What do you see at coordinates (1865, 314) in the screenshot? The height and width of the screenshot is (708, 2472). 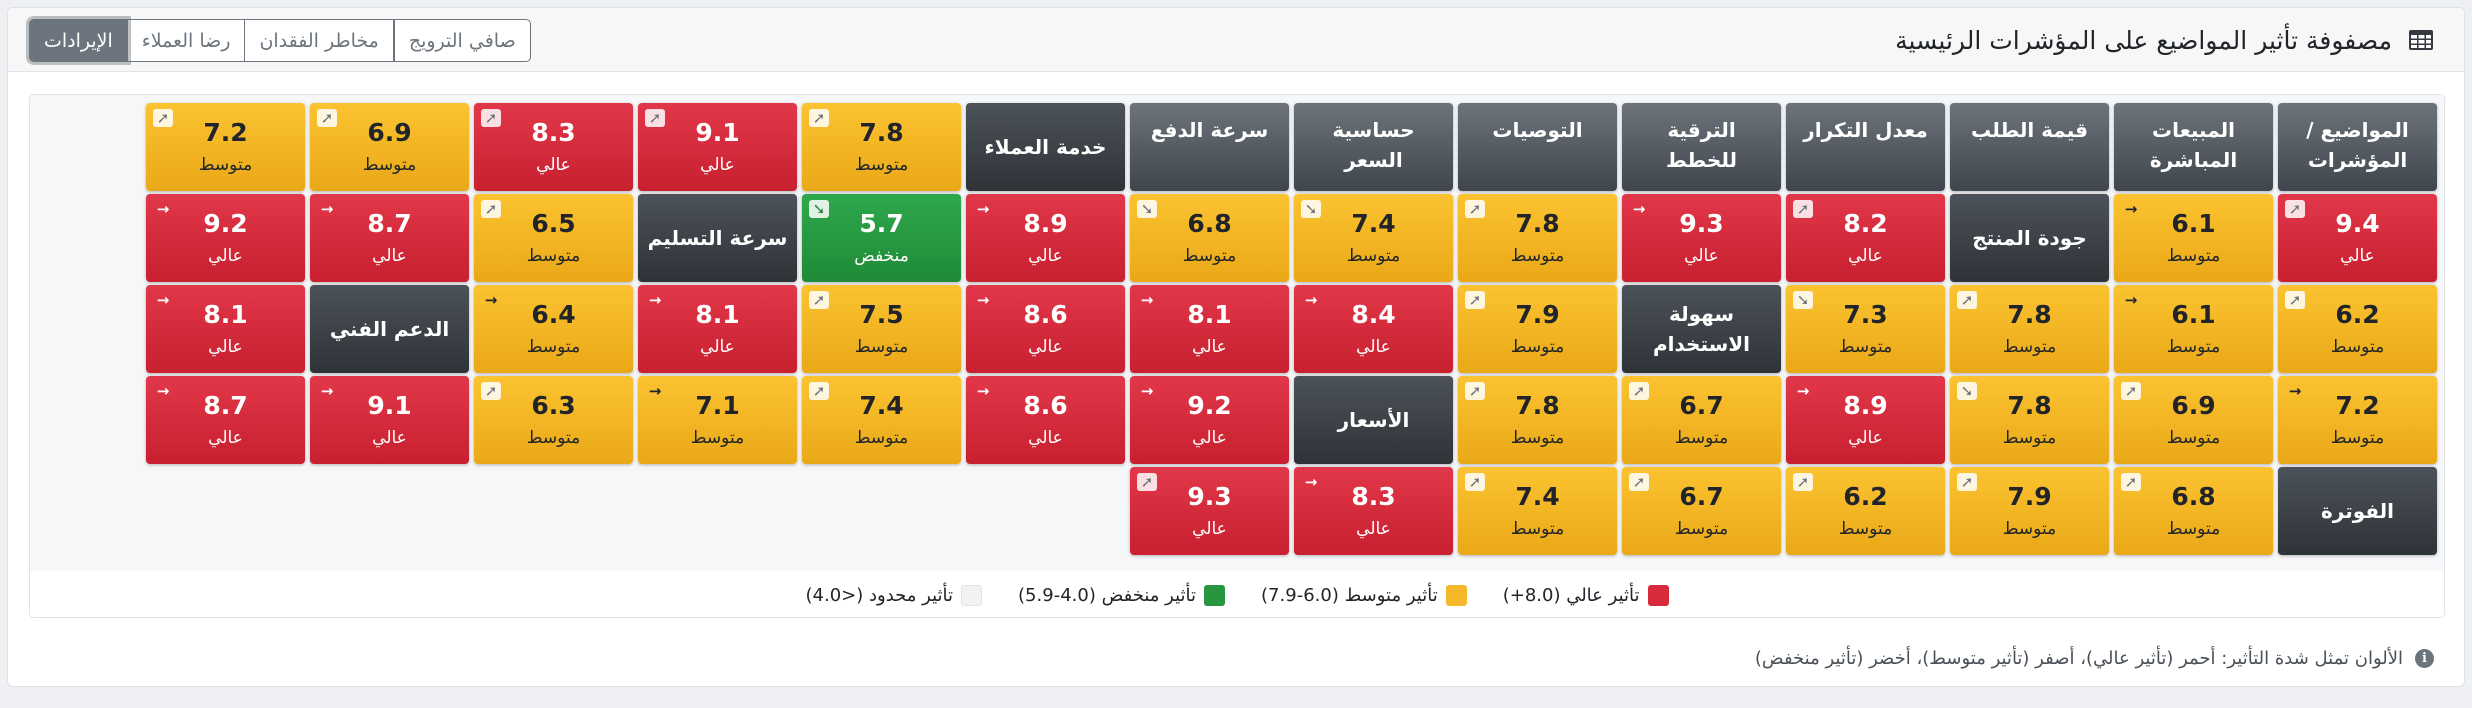 I see `impact-value: 7.3` at bounding box center [1865, 314].